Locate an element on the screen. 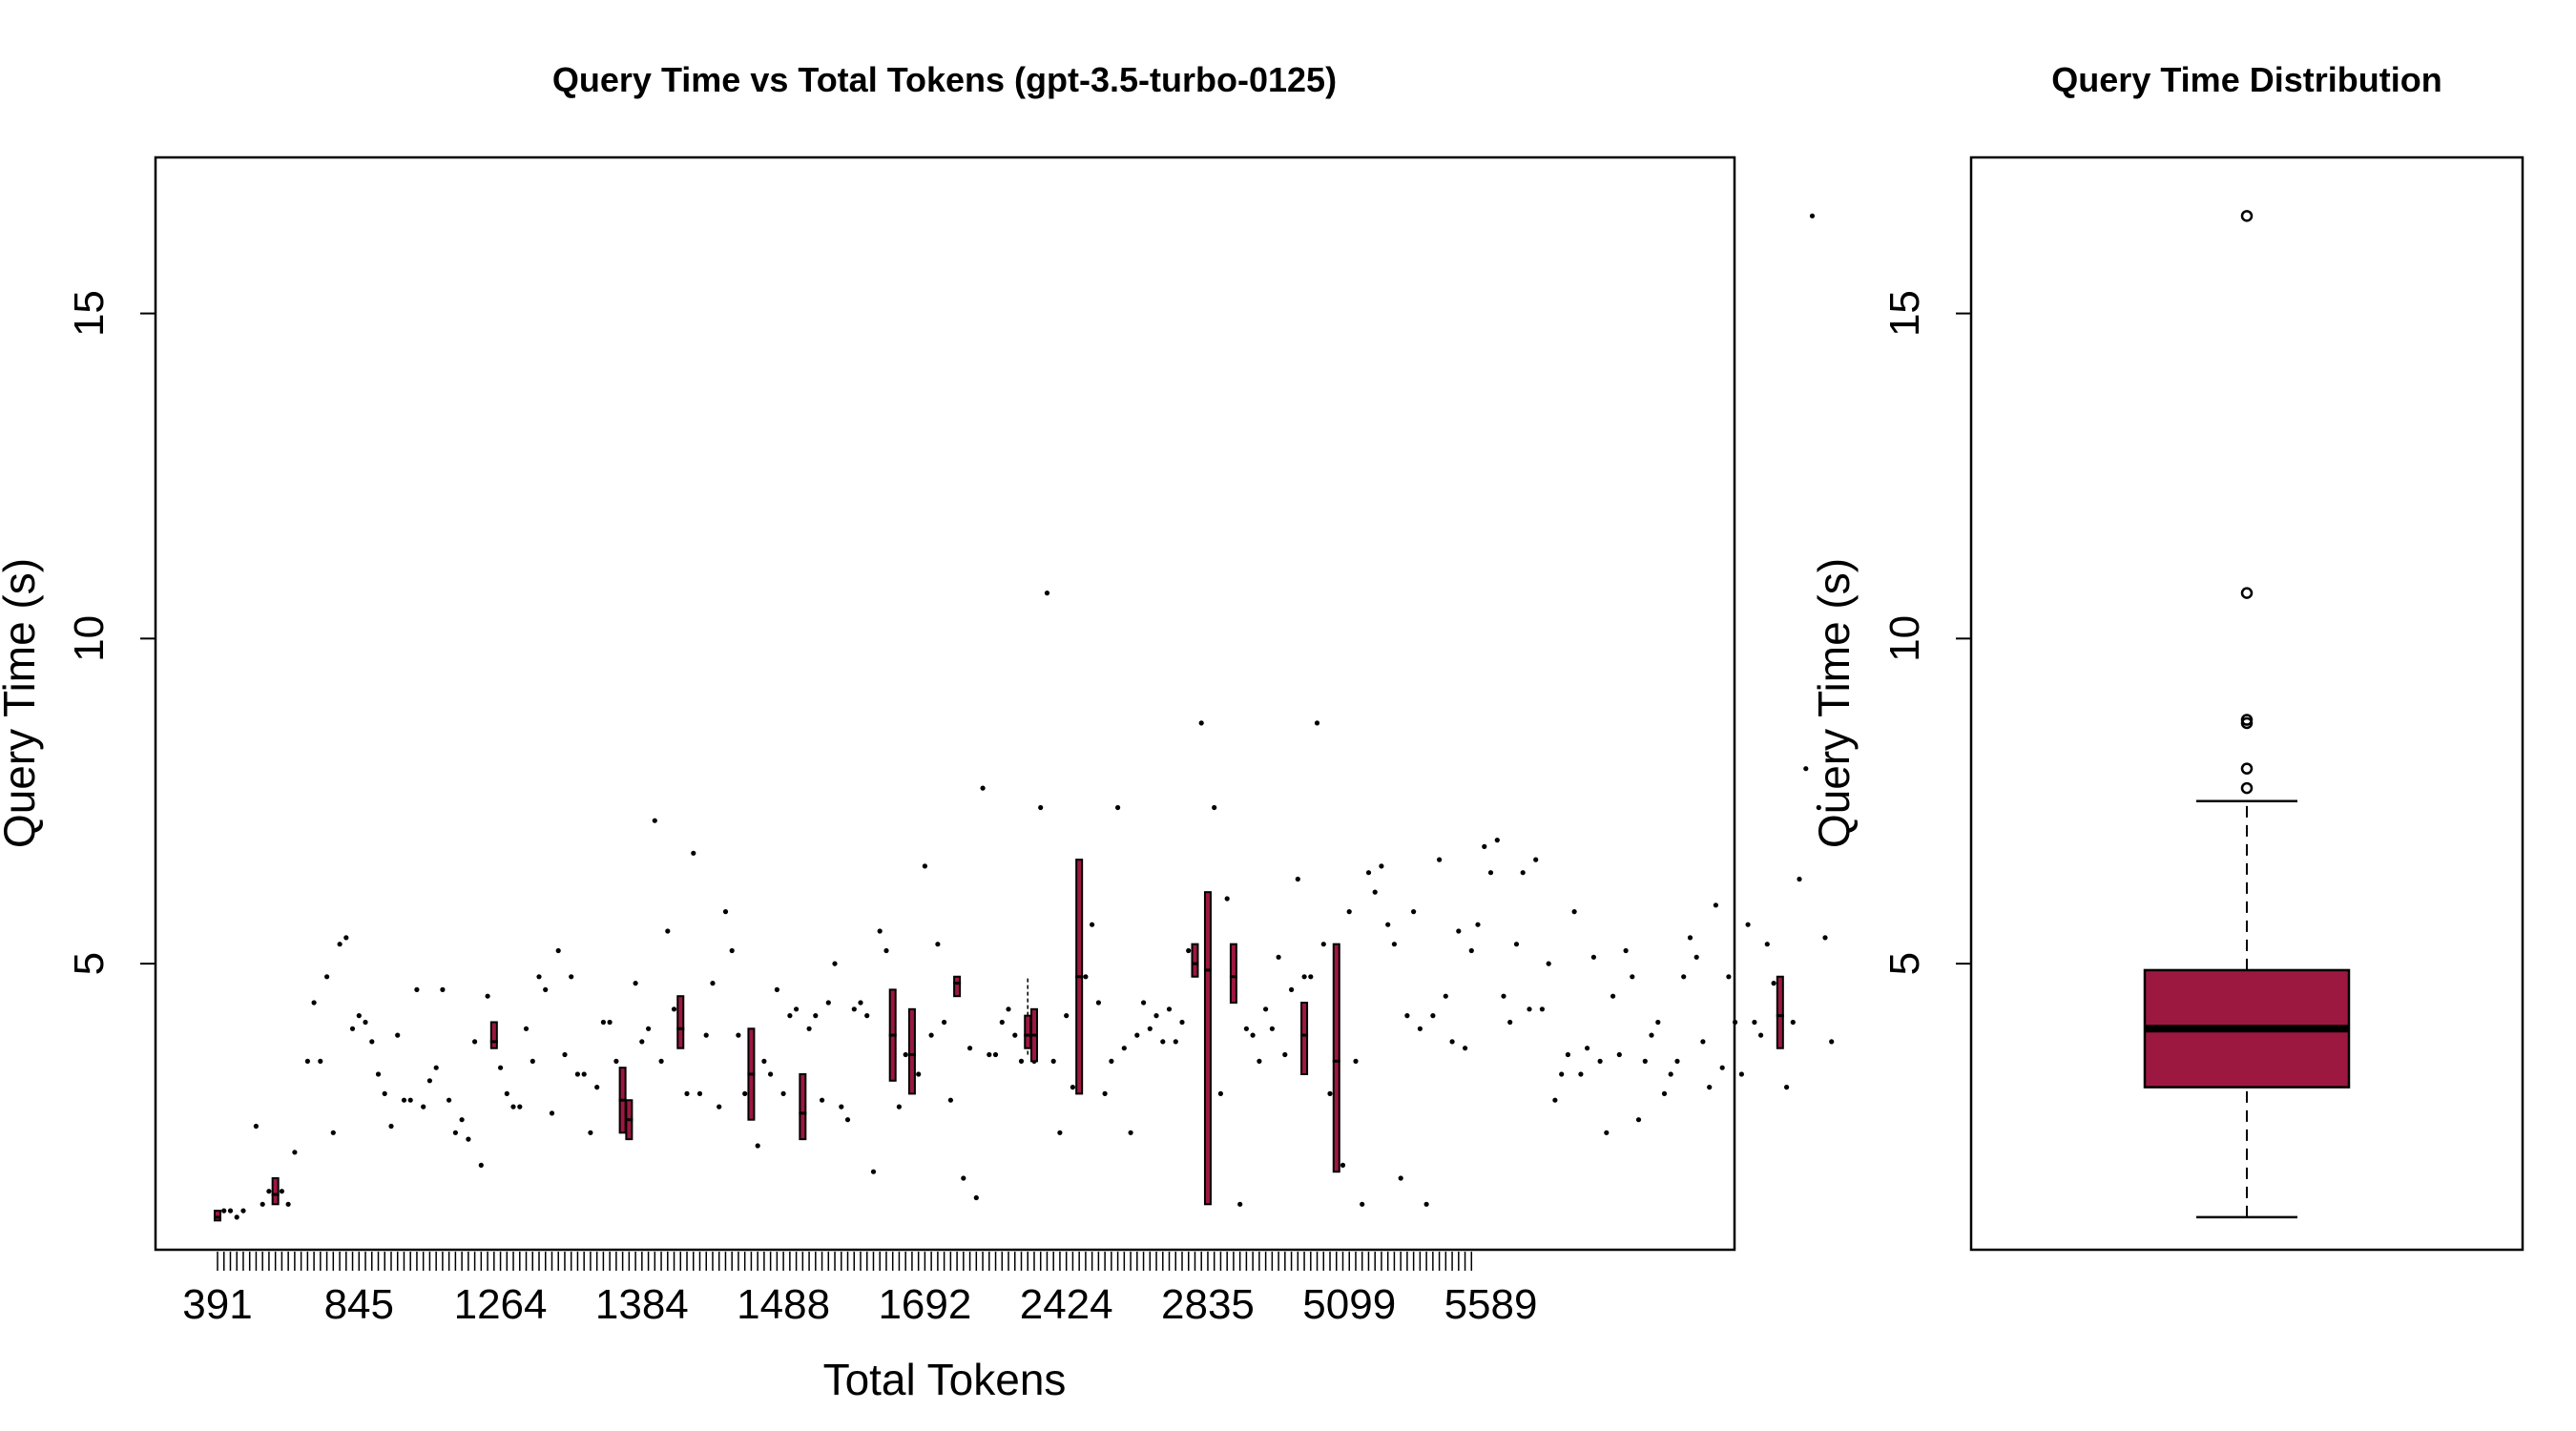 The image size is (2576, 1431). outlier-point is located at coordinates (2247, 720).